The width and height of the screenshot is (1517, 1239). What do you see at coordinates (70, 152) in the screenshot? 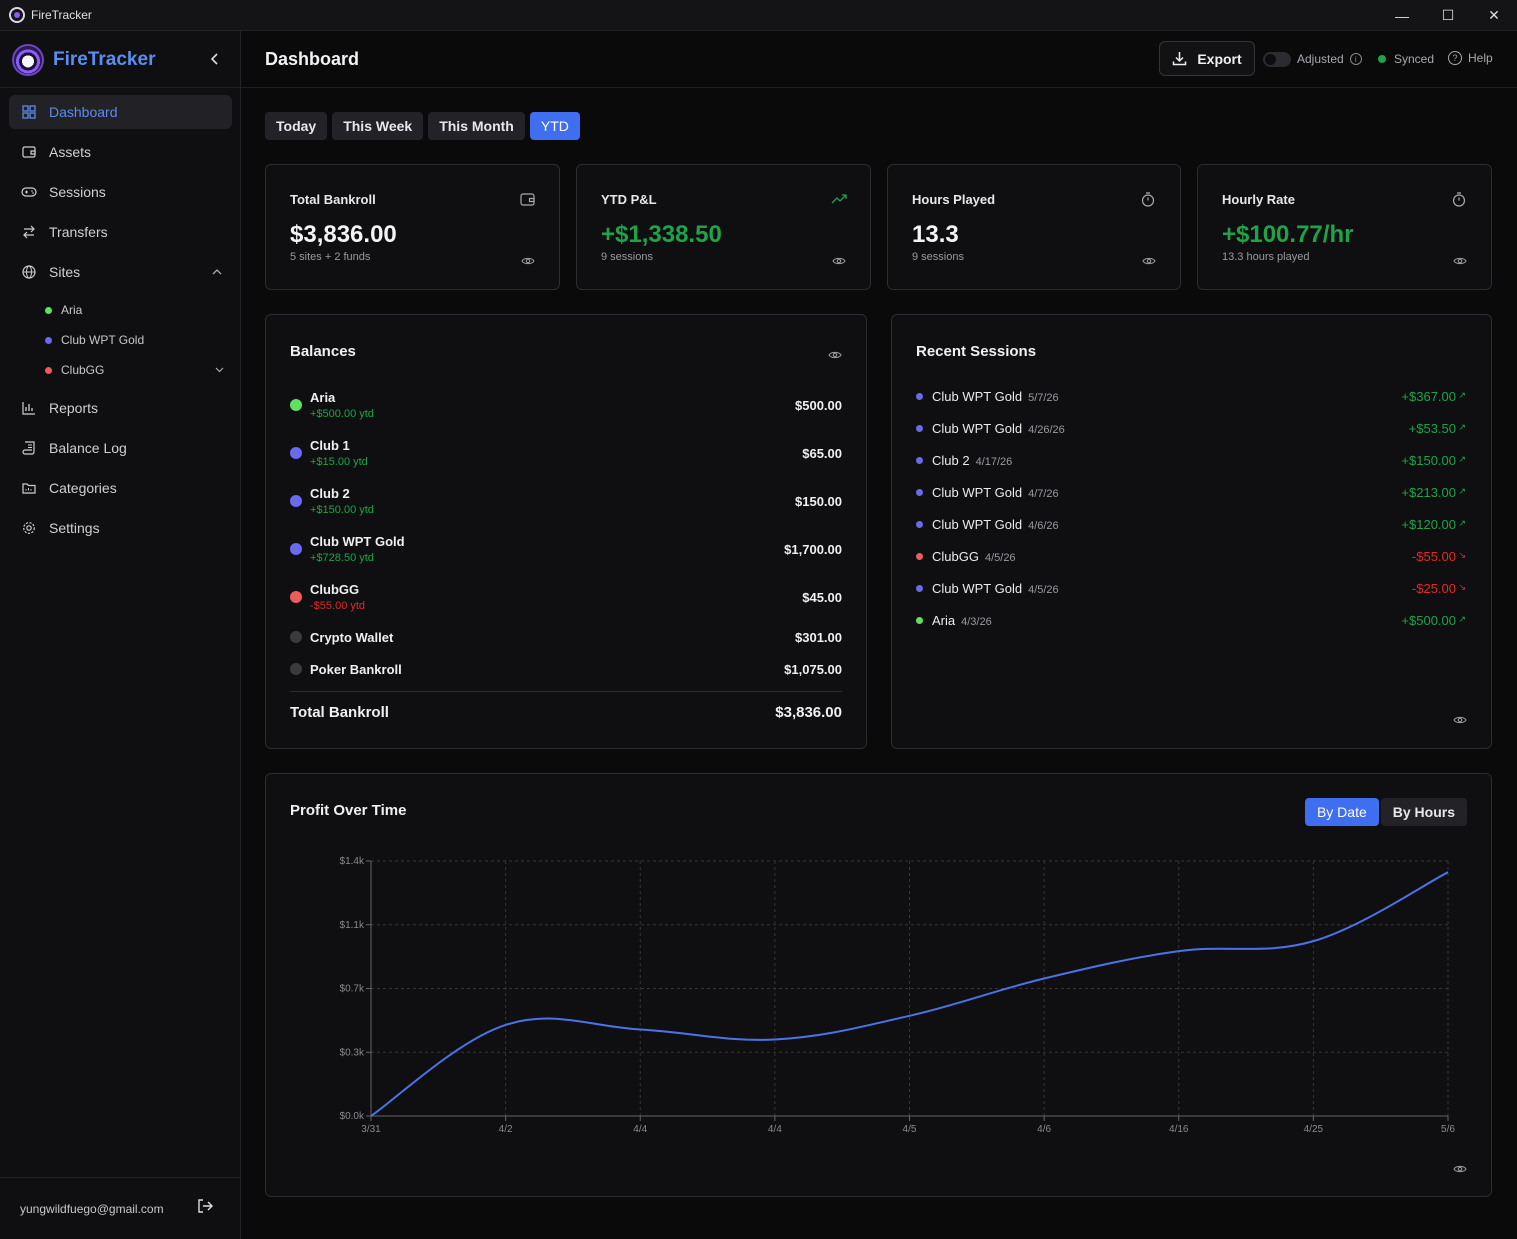
I see `sidebar-item-label: Assets` at bounding box center [70, 152].